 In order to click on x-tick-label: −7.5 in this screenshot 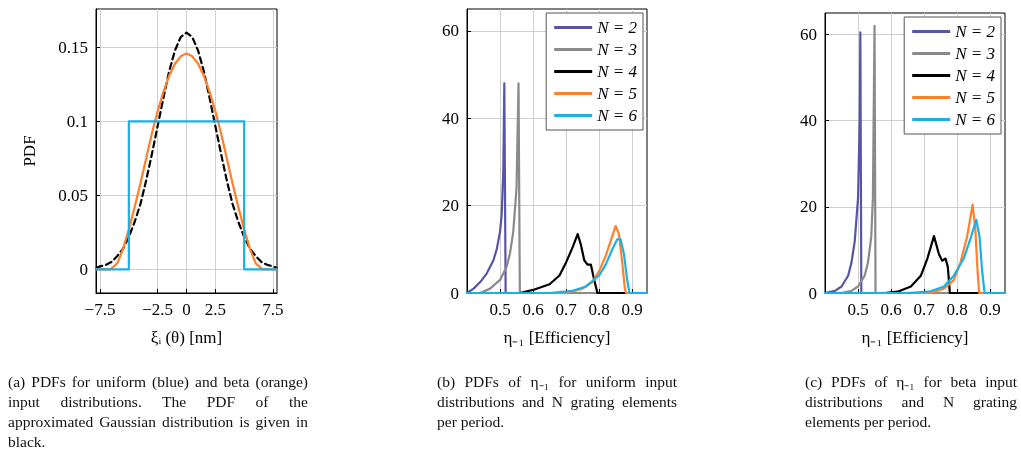, I will do `click(100, 309)`.